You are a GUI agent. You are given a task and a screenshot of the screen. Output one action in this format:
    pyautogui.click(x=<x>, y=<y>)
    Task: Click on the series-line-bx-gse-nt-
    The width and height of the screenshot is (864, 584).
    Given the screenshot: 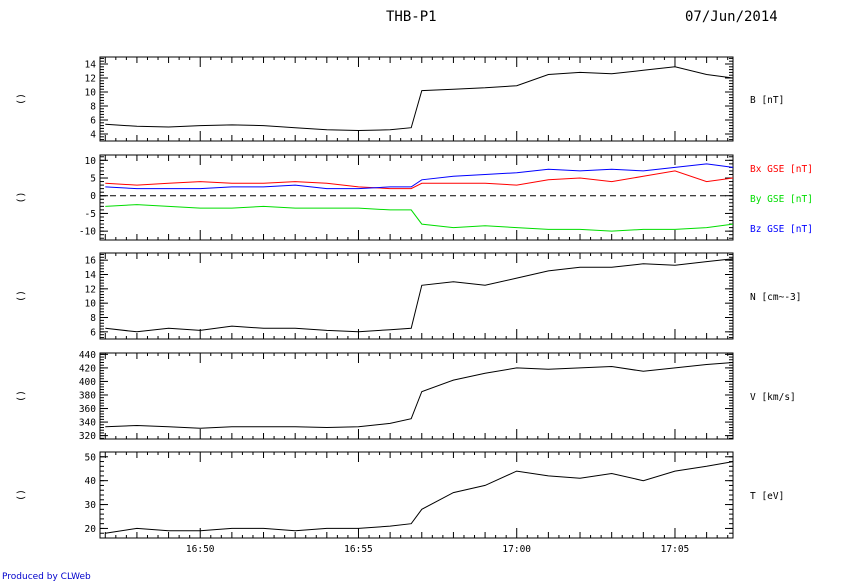 What is the action you would take?
    pyautogui.click(x=419, y=180)
    